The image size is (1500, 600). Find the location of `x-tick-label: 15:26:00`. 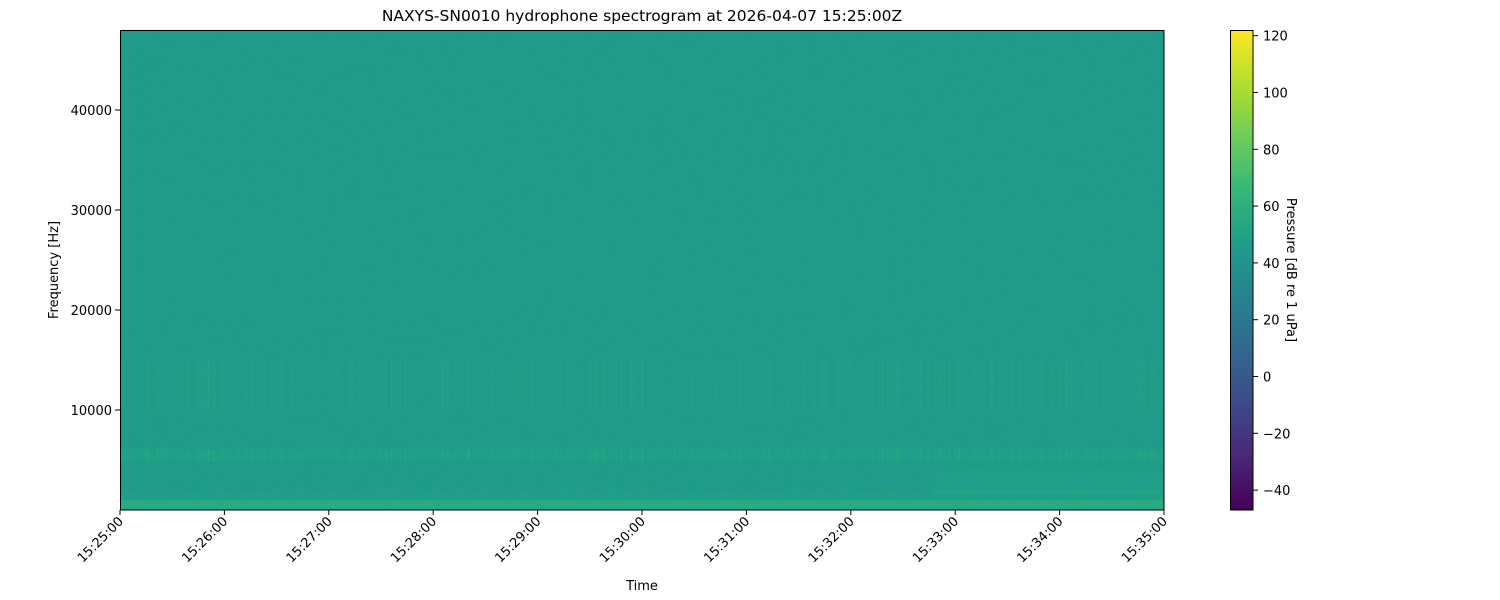

x-tick-label: 15:26:00 is located at coordinates (205, 540).